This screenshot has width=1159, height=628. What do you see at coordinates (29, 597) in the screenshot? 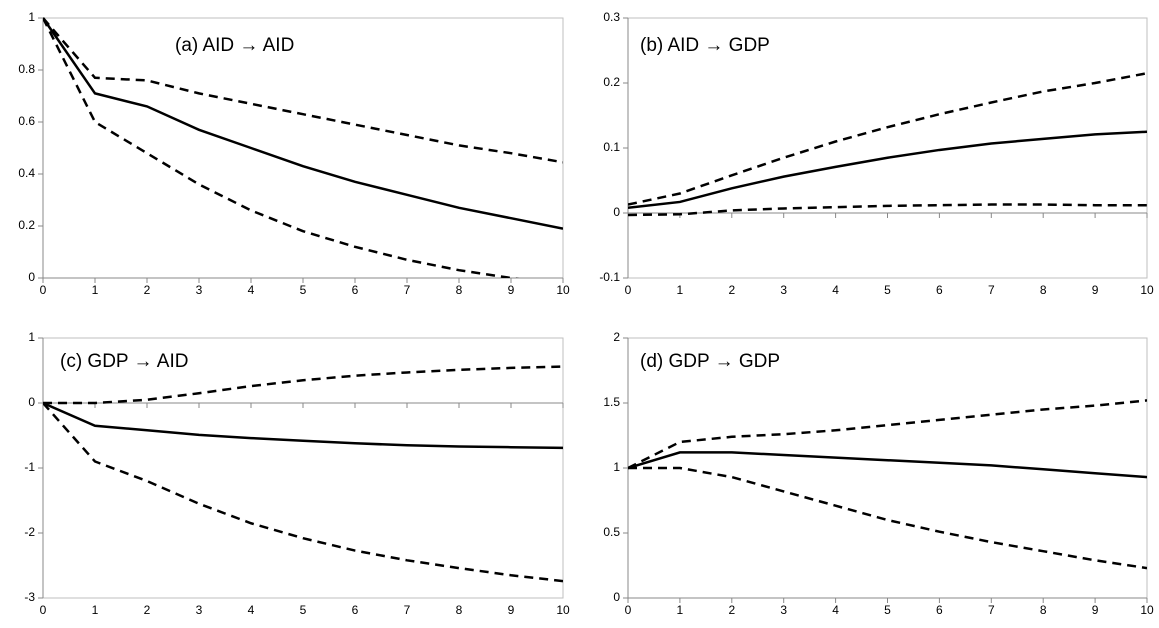
I see `y-tick-label: -3` at bounding box center [29, 597].